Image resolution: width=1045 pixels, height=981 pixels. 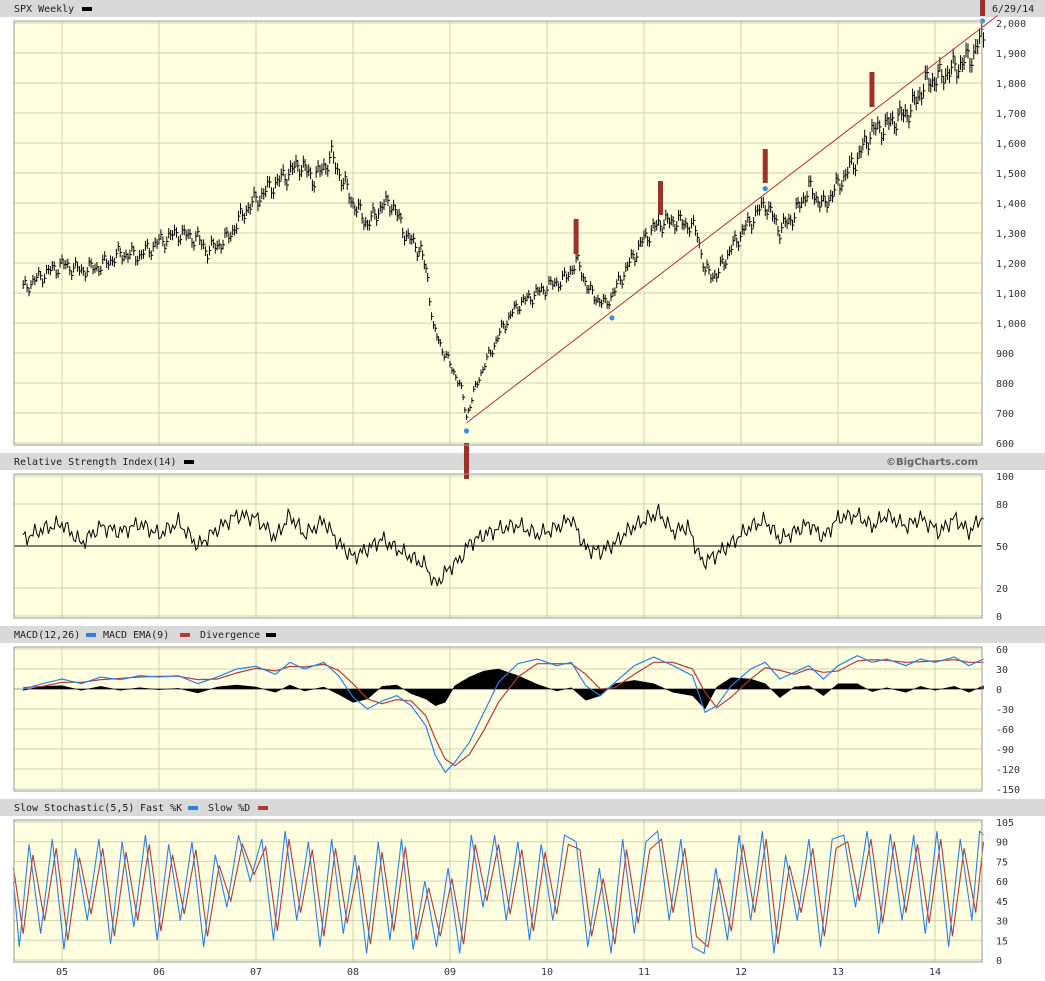 What do you see at coordinates (1002, 941) in the screenshot?
I see `stochastic-y-tick-label: 15` at bounding box center [1002, 941].